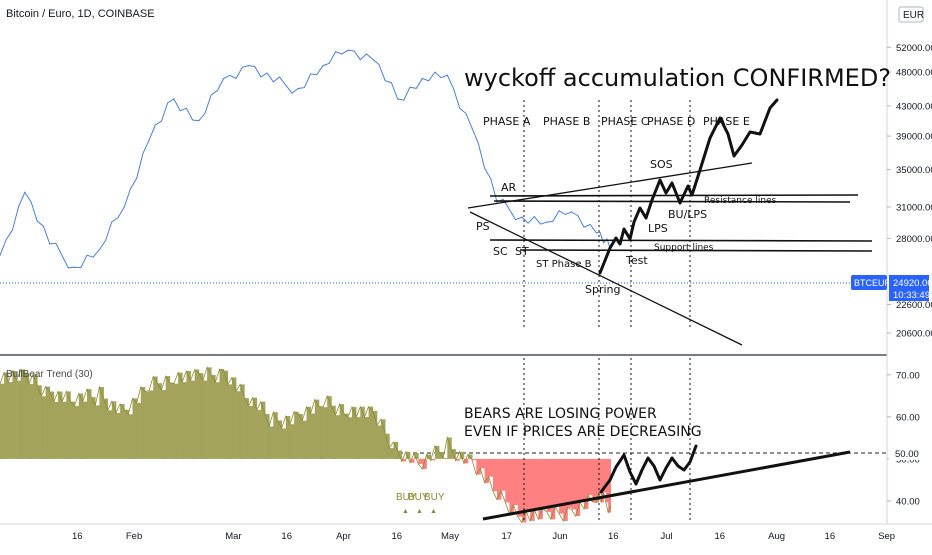 This screenshot has width=932, height=555. I want to click on currency-button: EUR, so click(911, 14).